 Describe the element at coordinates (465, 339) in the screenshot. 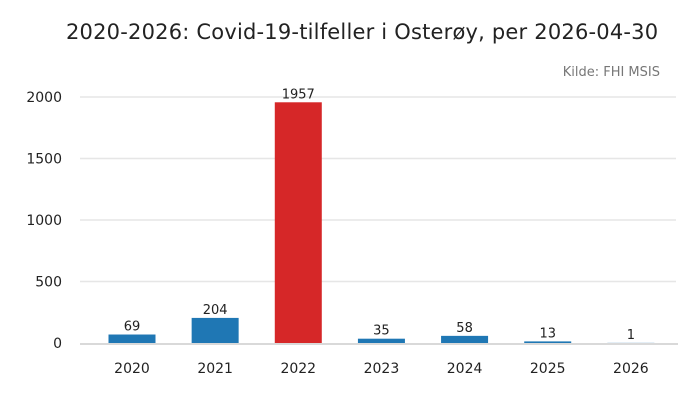

I see `bar-2024` at that location.